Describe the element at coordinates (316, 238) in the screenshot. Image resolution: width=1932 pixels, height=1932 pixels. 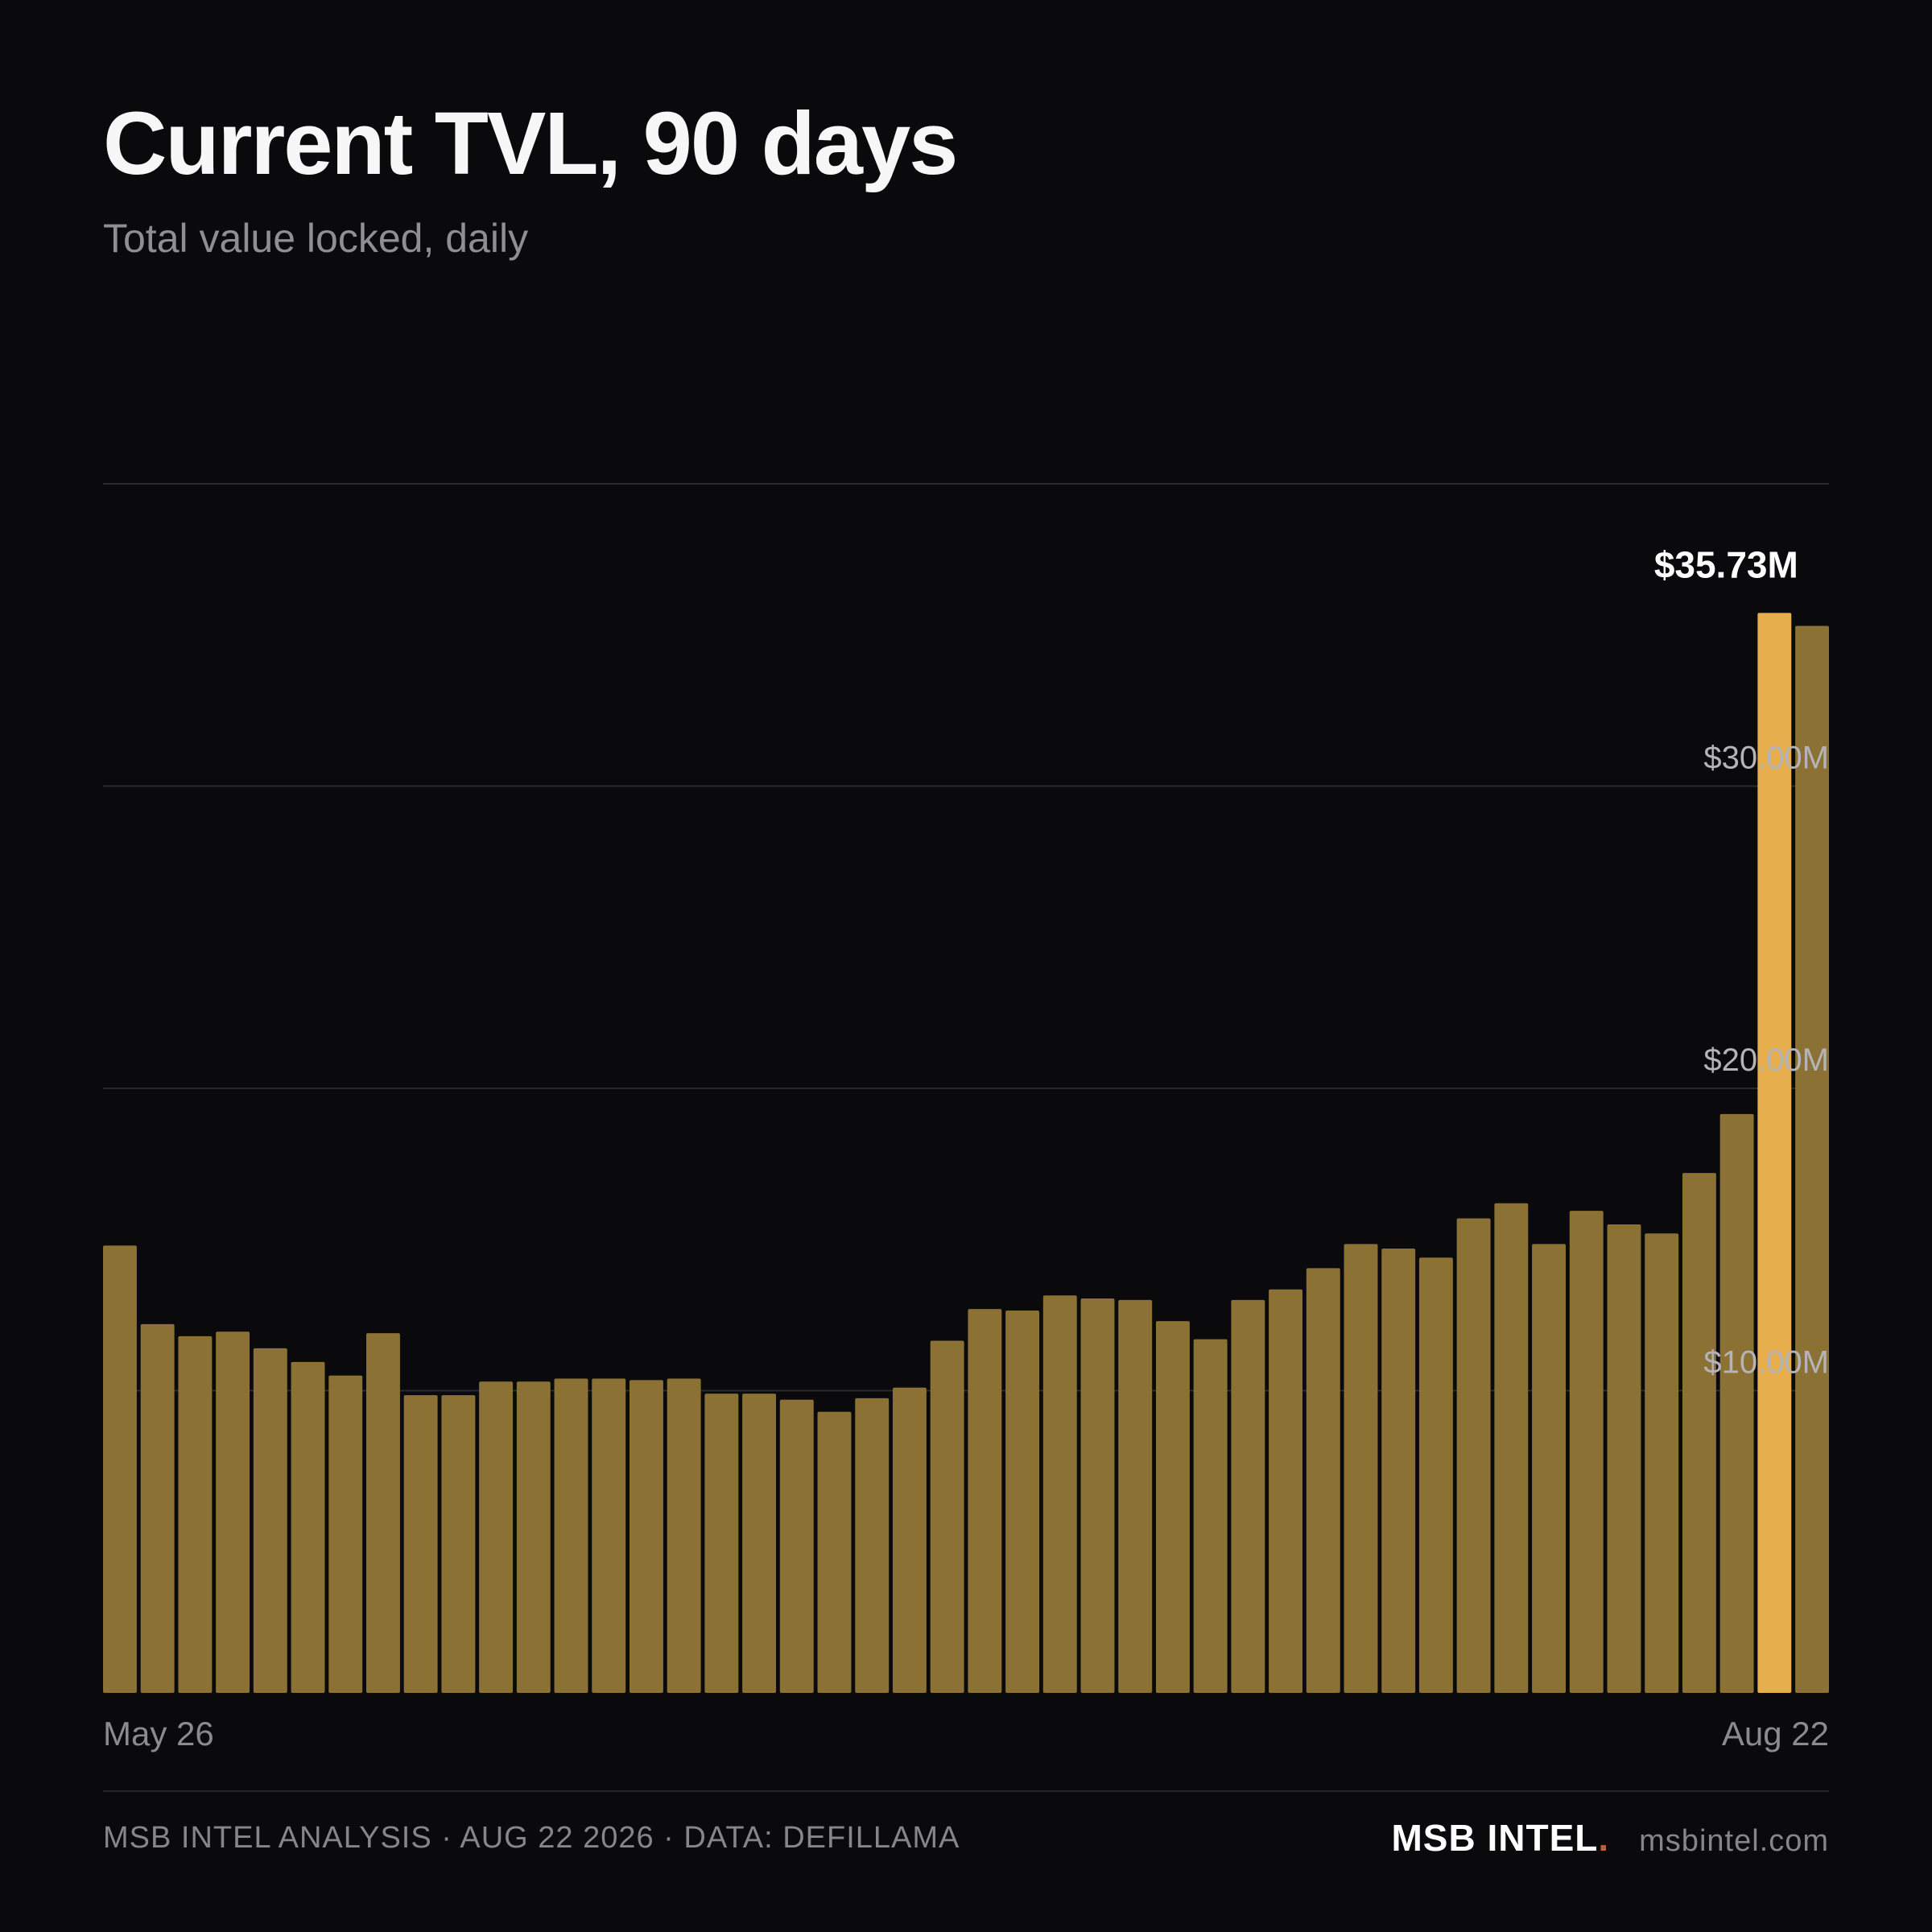
I see `chart-subtitle: Total value locked, daily` at that location.